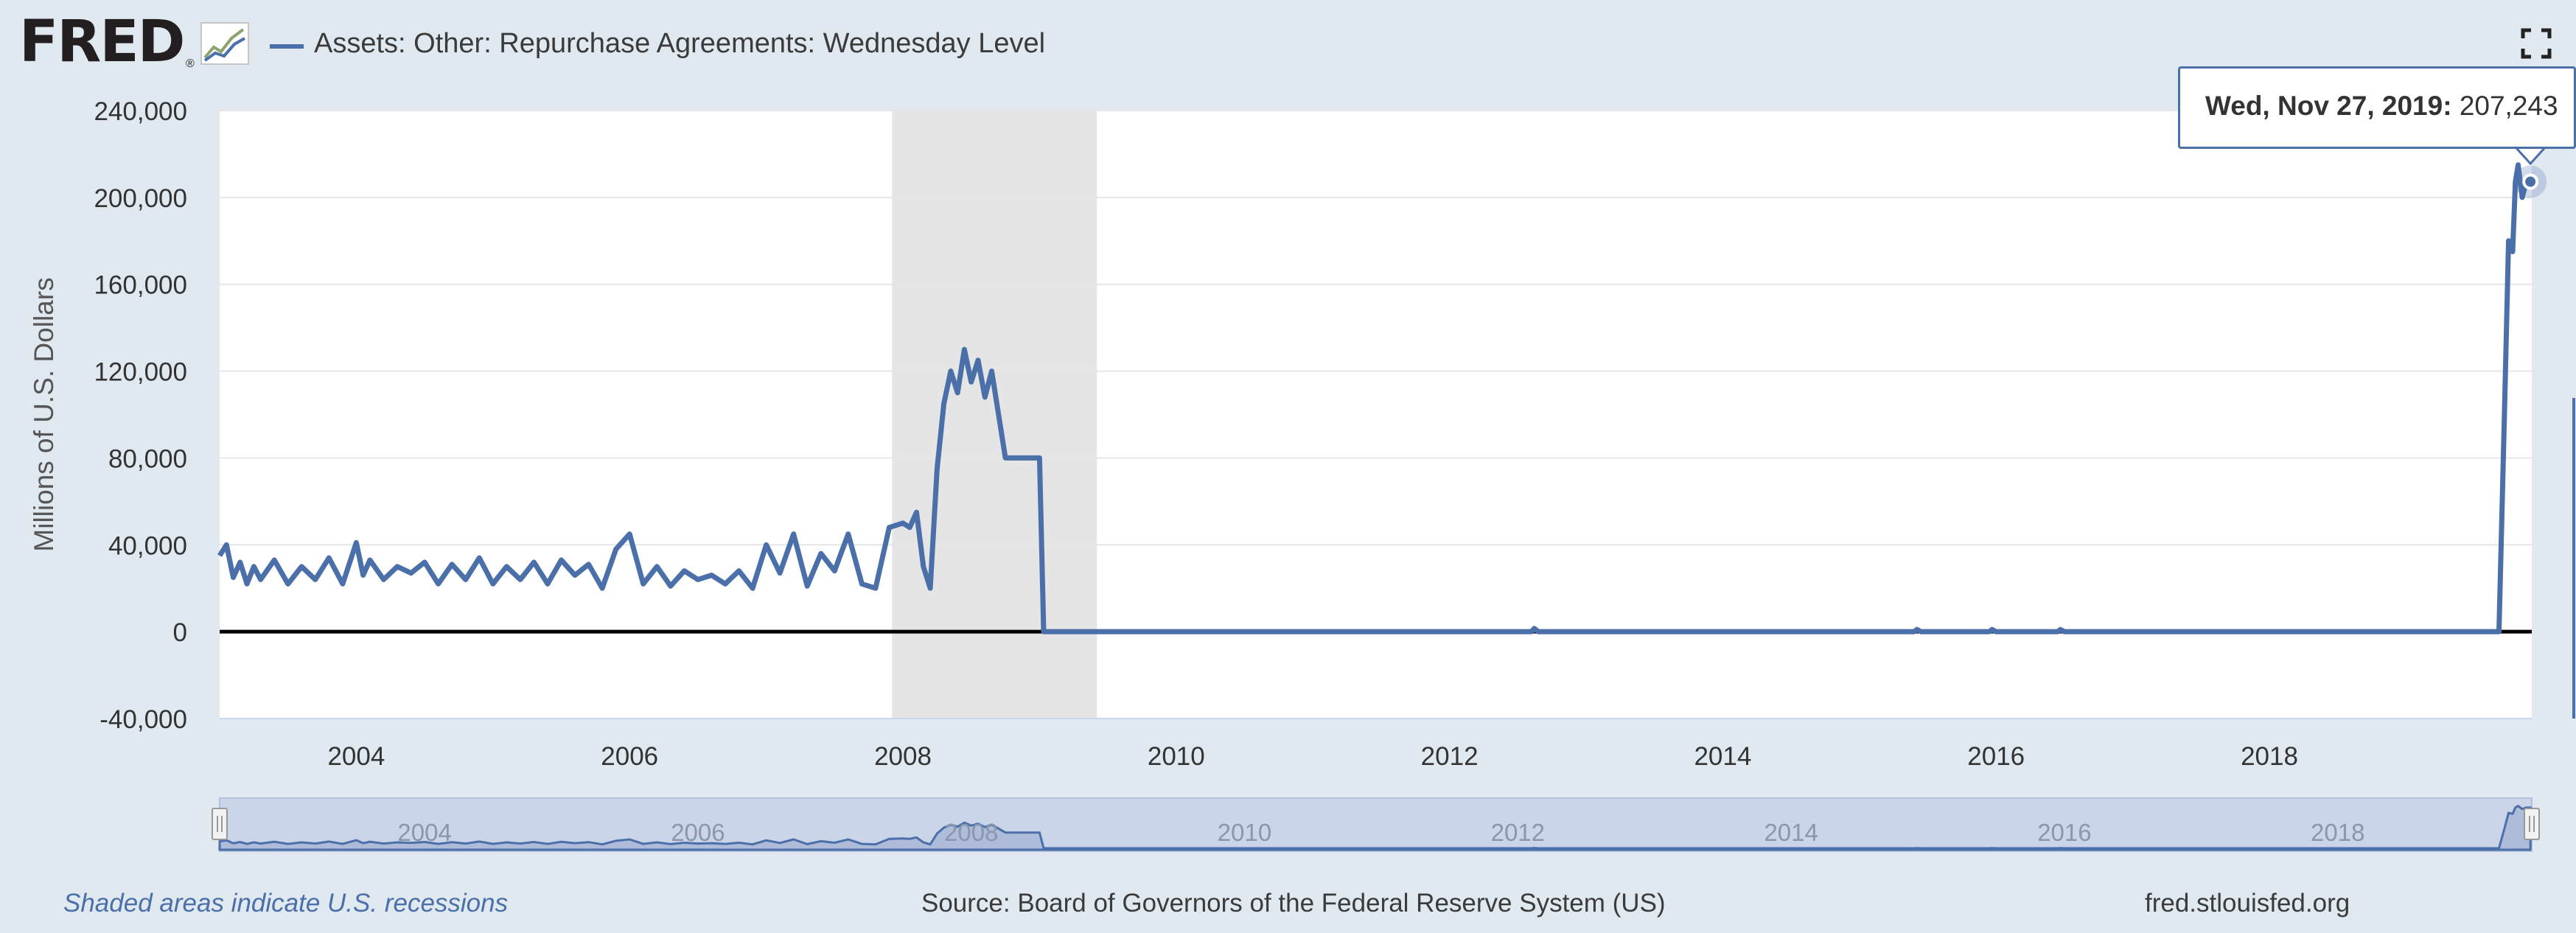 The height and width of the screenshot is (933, 2576). What do you see at coordinates (224, 43) in the screenshot?
I see `fred-logo-chart-icon` at bounding box center [224, 43].